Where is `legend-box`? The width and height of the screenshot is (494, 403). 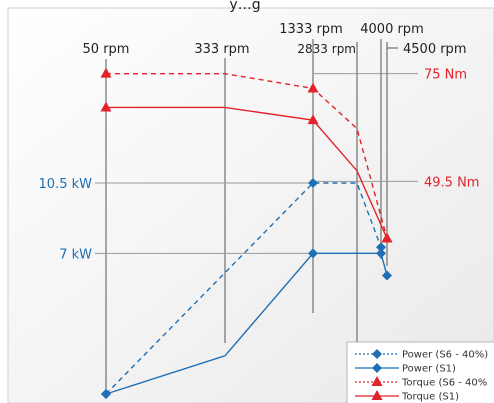
legend-box is located at coordinates (420, 372).